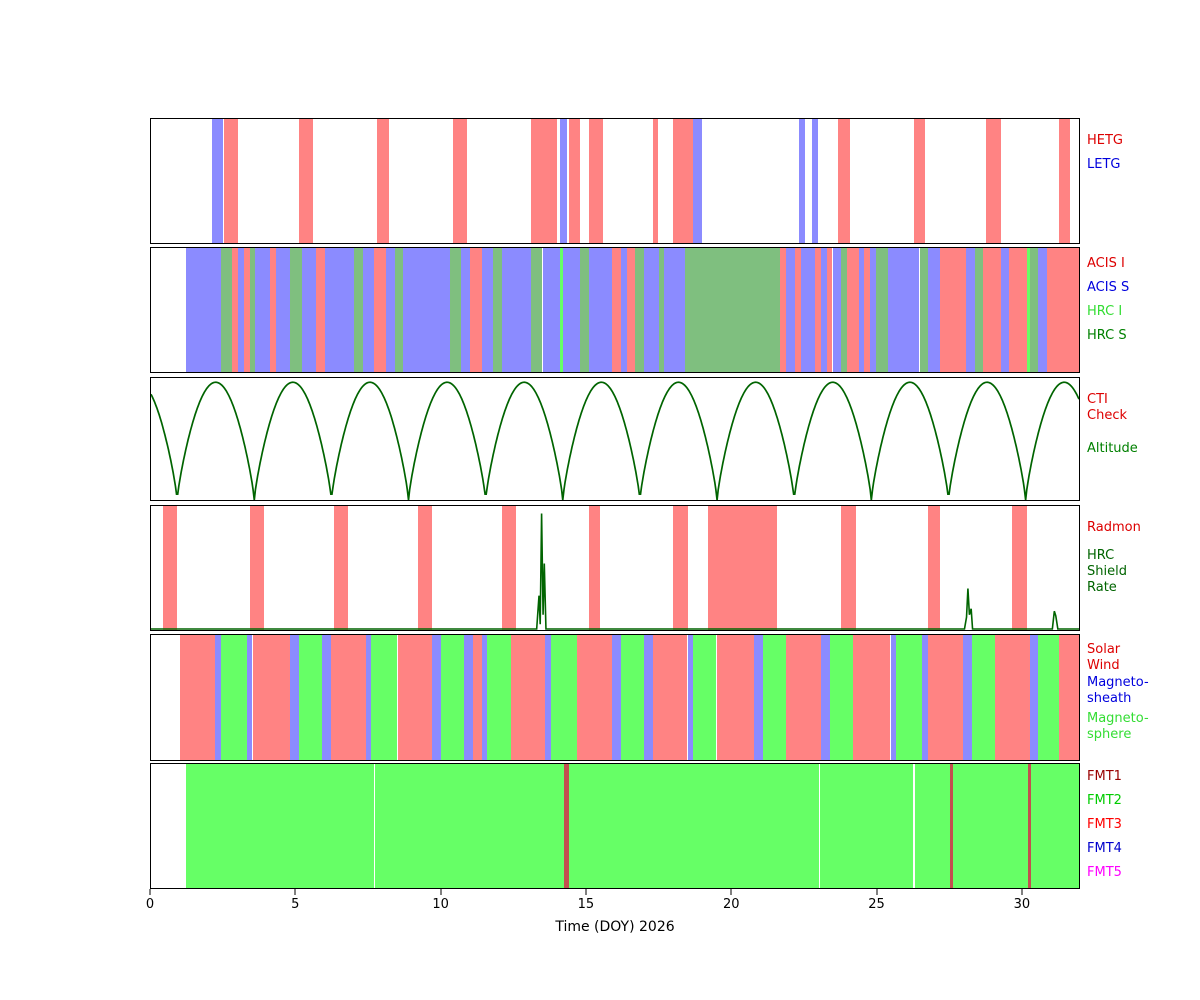  Describe the element at coordinates (644, 439) in the screenshot. I see `panel-altitude: CTI Check Altitude` at that location.